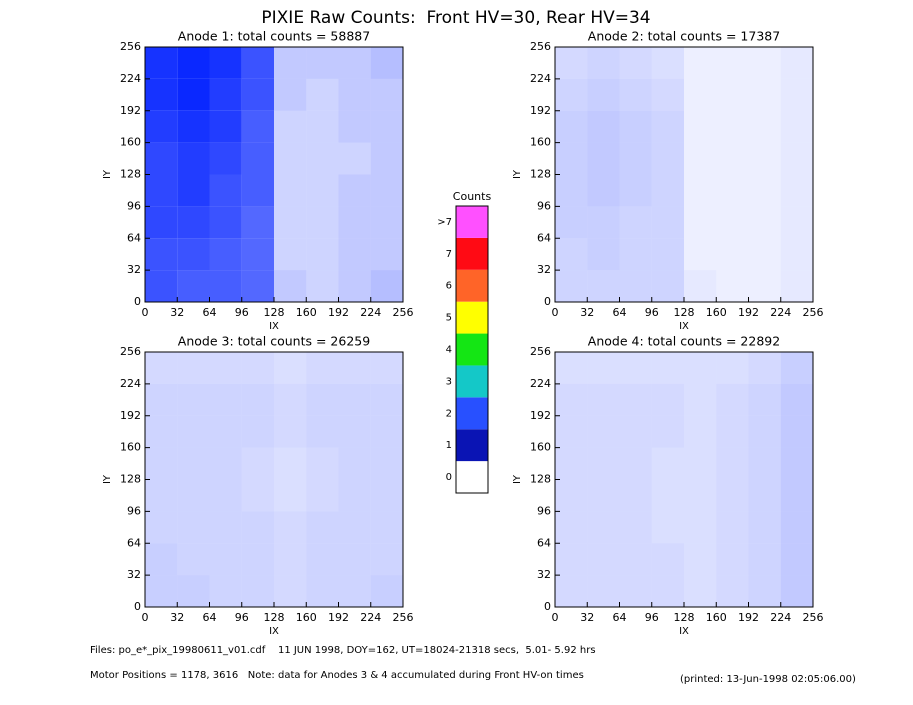 The width and height of the screenshot is (913, 705). I want to click on y-tick-label: 160, so click(130, 142).